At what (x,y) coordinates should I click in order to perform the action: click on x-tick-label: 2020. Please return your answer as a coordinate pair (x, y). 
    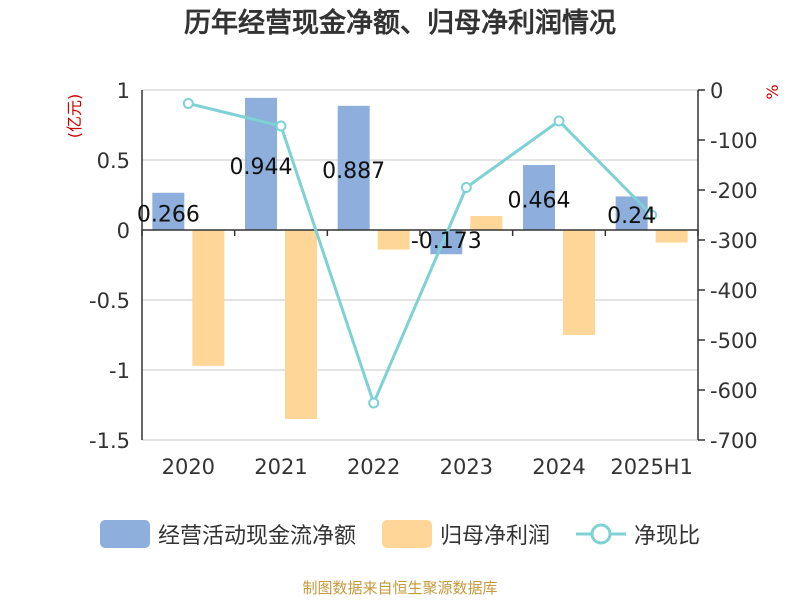
    Looking at the image, I should click on (188, 467).